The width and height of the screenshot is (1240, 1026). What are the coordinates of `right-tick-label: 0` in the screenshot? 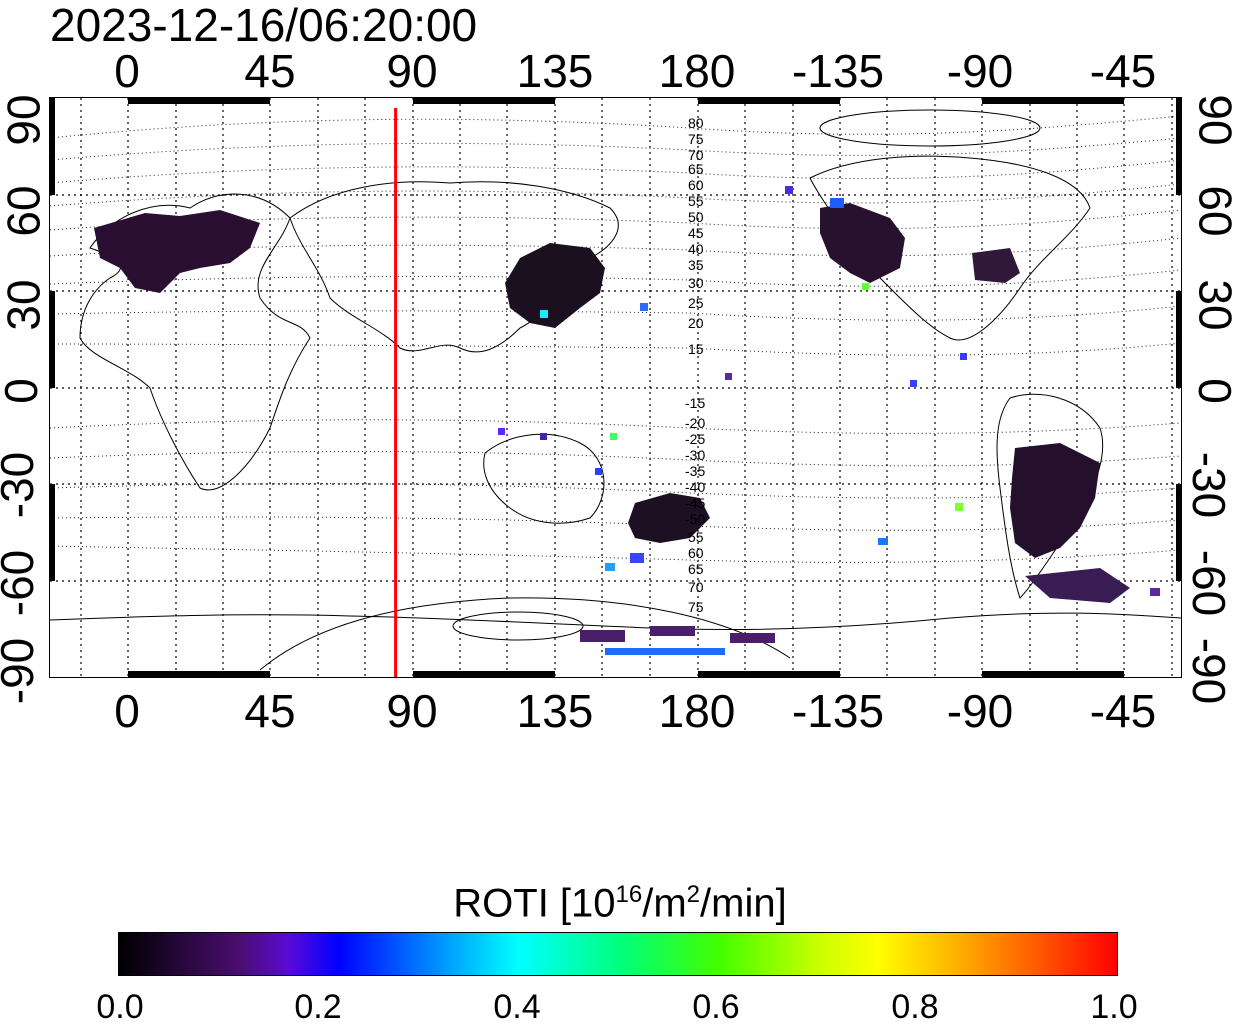 It's located at (1214, 391).